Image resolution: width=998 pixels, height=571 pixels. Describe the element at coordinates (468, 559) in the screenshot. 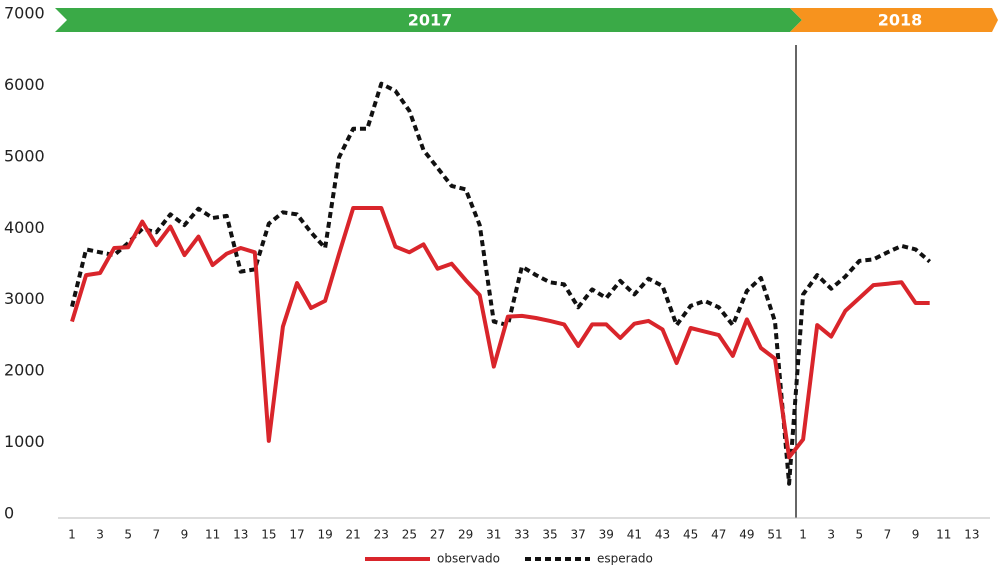

I see `legend-label: observado` at that location.